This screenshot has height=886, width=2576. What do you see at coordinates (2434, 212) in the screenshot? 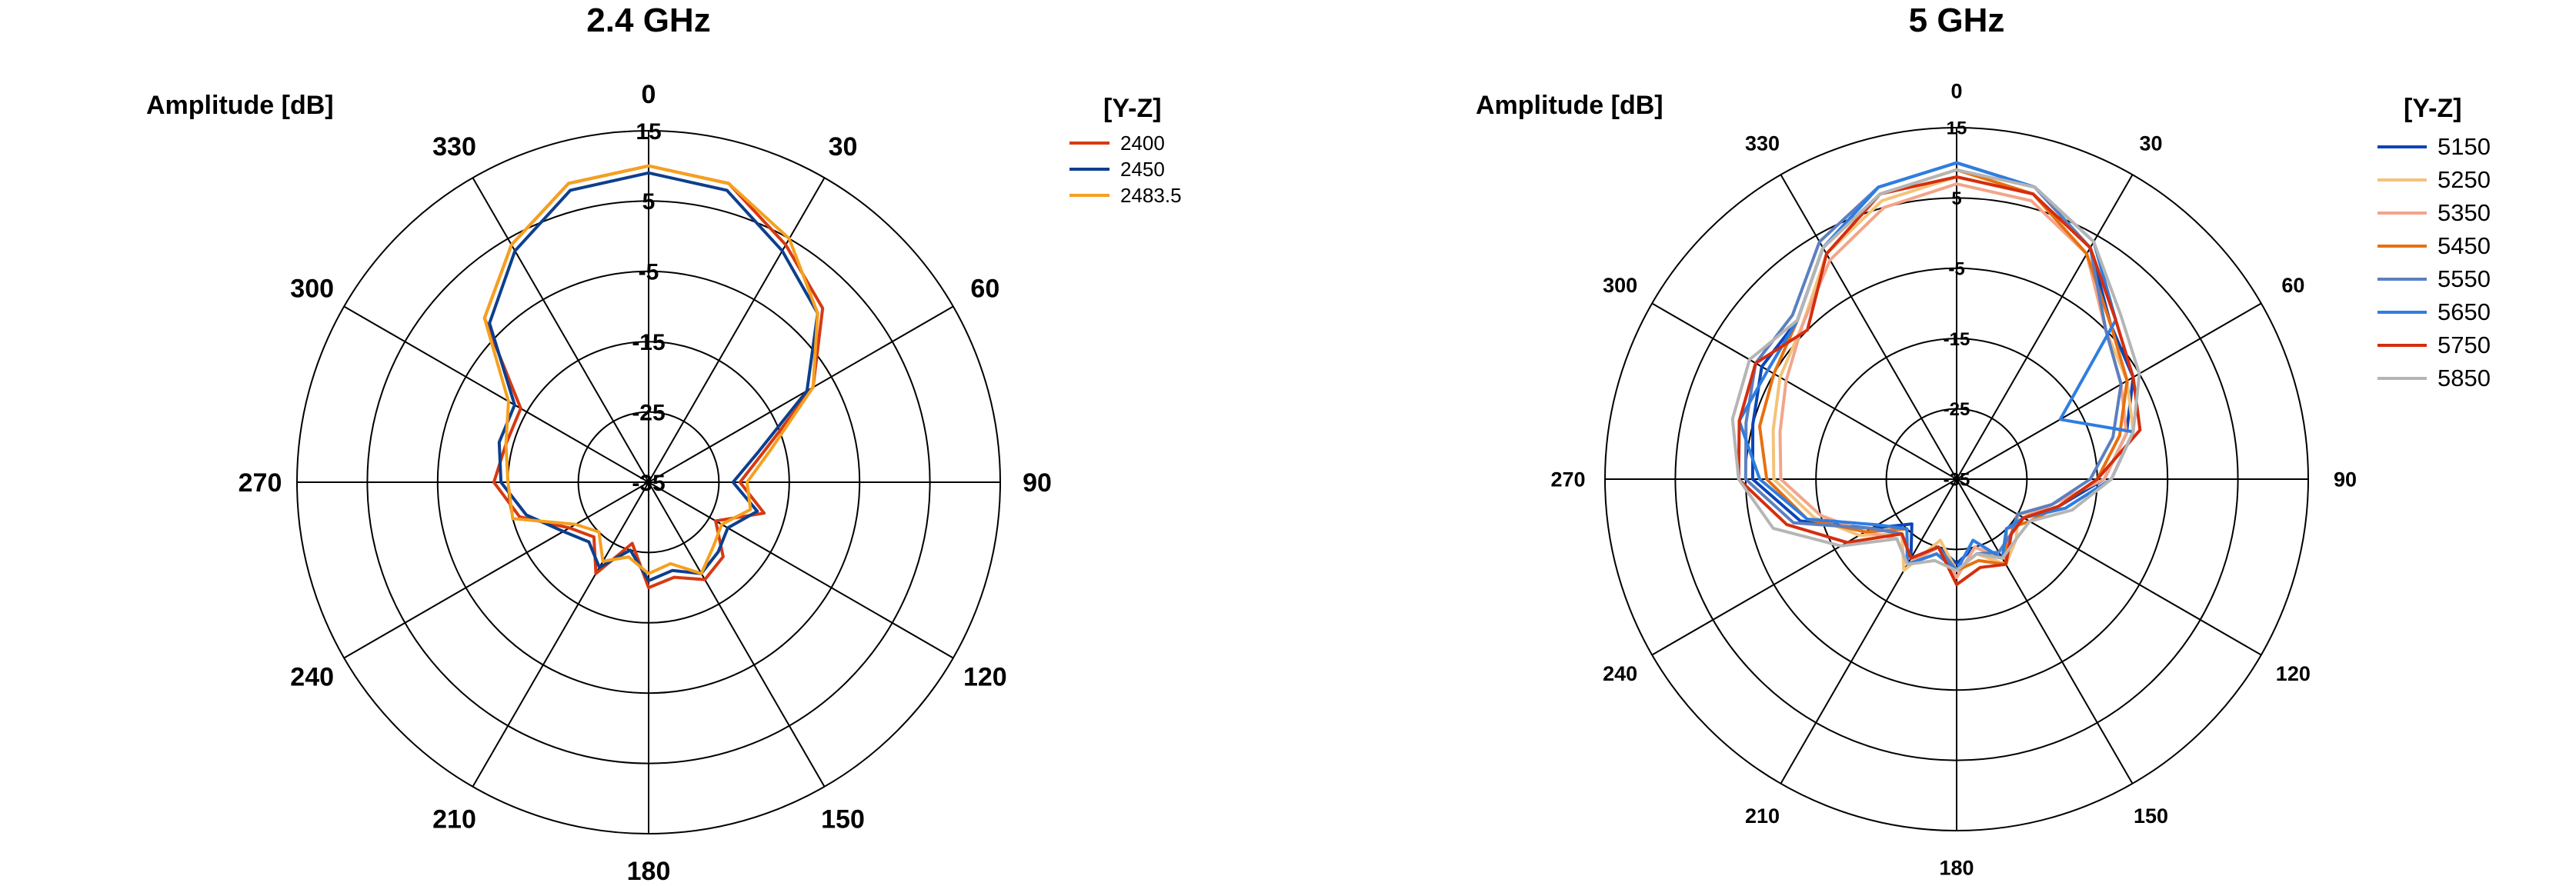
I see `legend-item: 5350` at bounding box center [2434, 212].